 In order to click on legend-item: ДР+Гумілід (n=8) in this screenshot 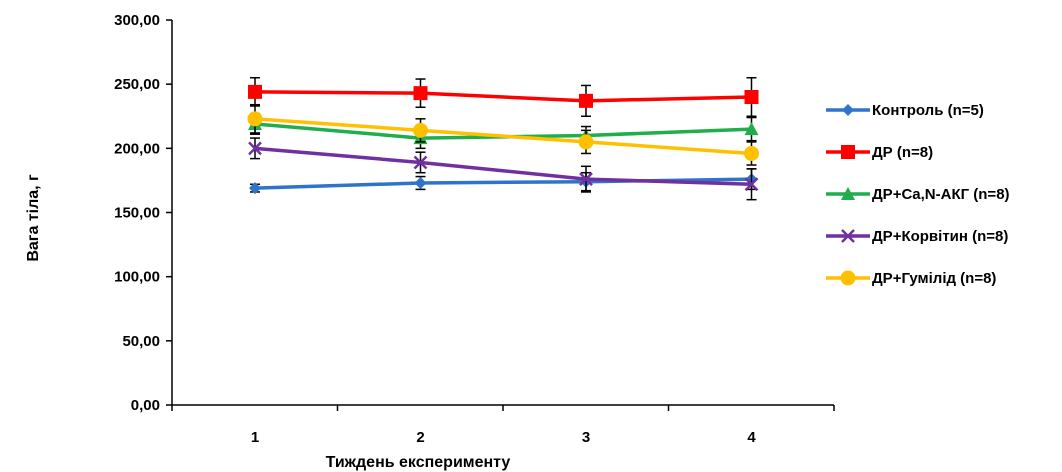, I will do `click(911, 278)`.